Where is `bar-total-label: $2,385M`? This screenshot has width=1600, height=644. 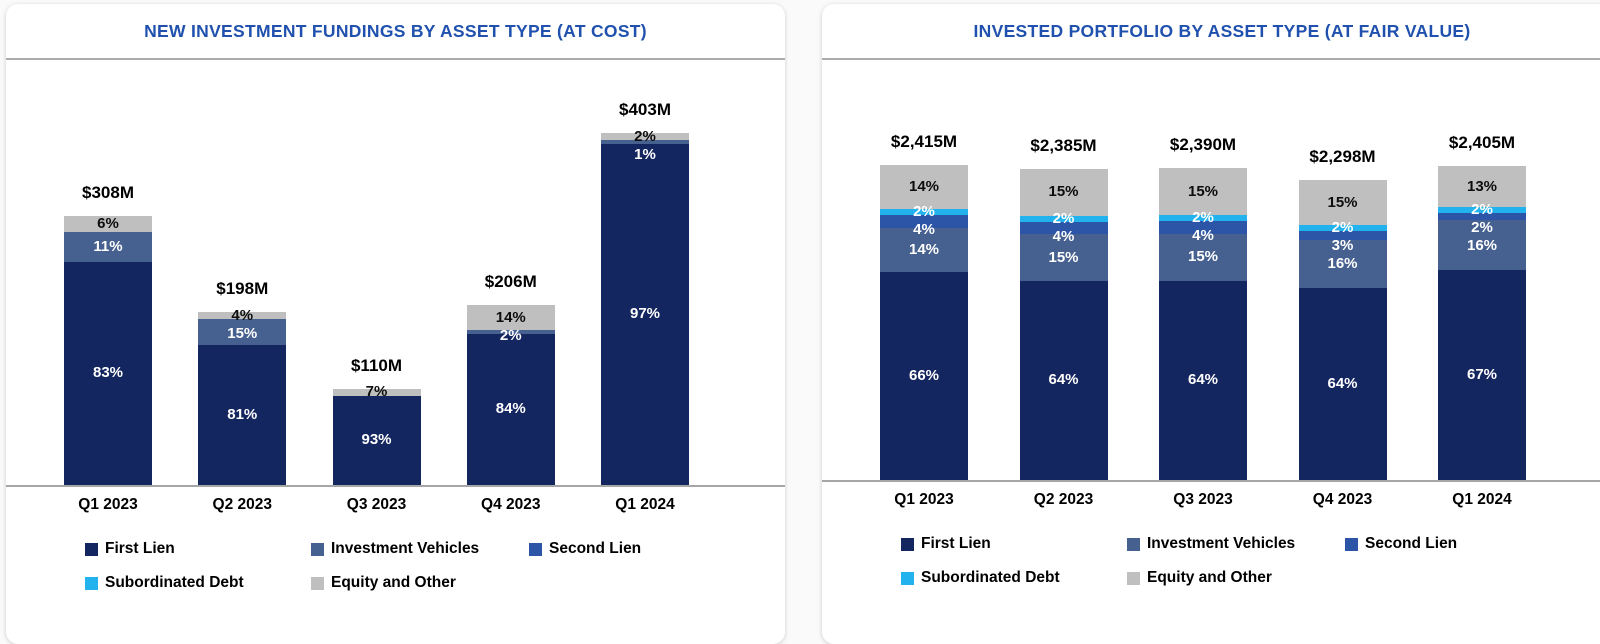
bar-total-label: $2,385M is located at coordinates (1063, 145).